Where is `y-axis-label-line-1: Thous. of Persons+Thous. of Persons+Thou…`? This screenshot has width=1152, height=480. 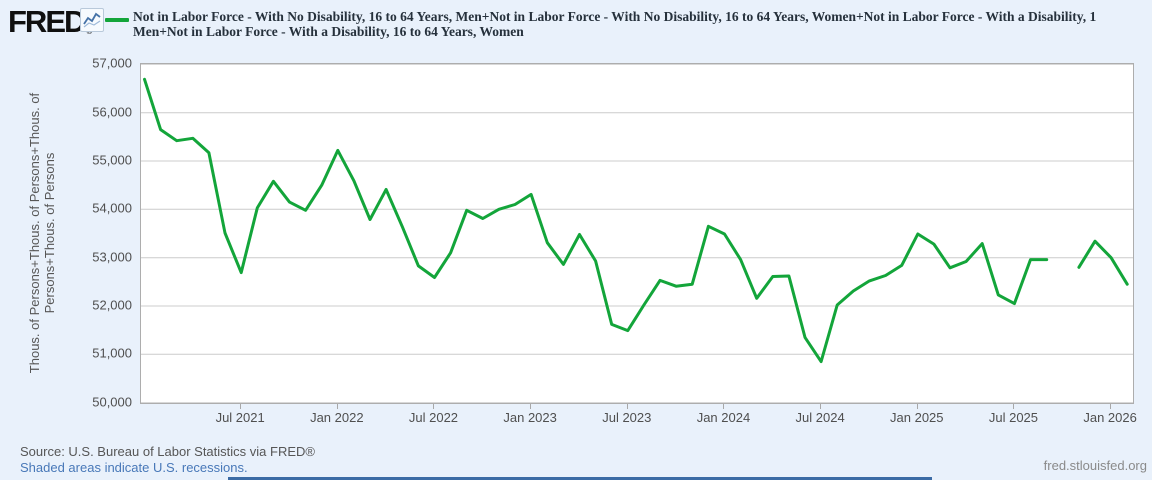 y-axis-label-line-1: Thous. of Persons+Thous. of Persons+Thou… is located at coordinates (34, 233).